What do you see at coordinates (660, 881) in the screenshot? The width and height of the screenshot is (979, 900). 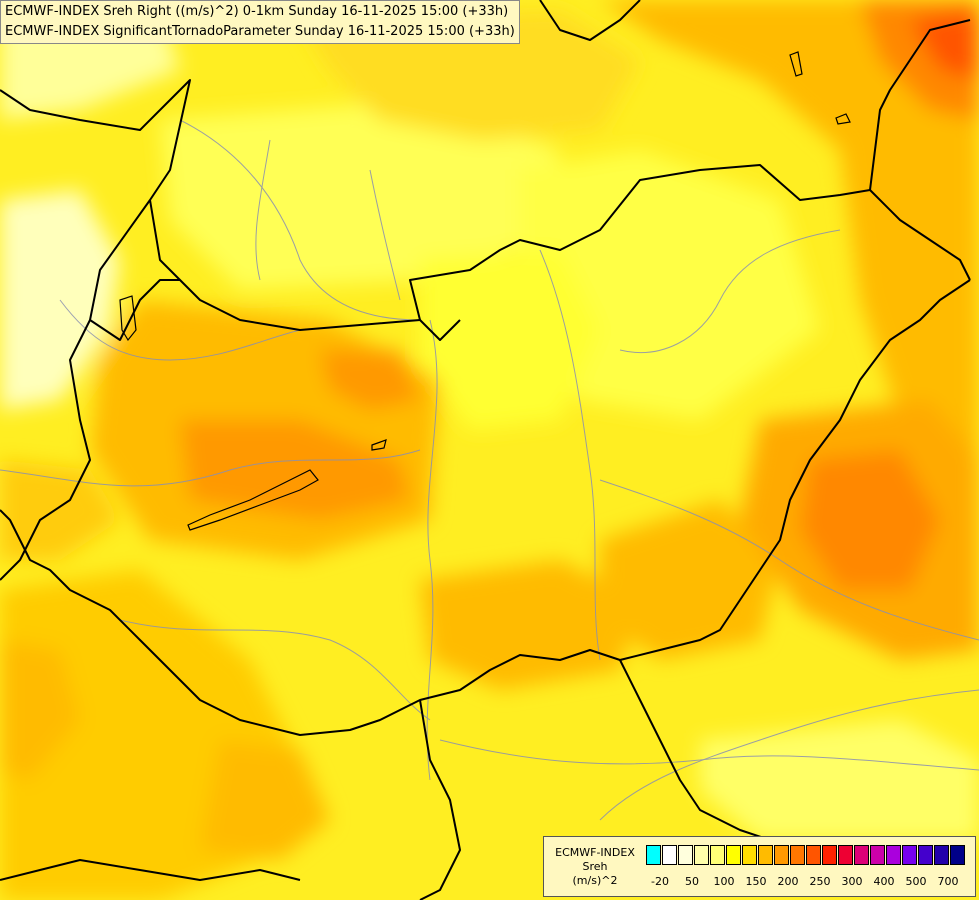 I see `legend-tick-label: -20` at bounding box center [660, 881].